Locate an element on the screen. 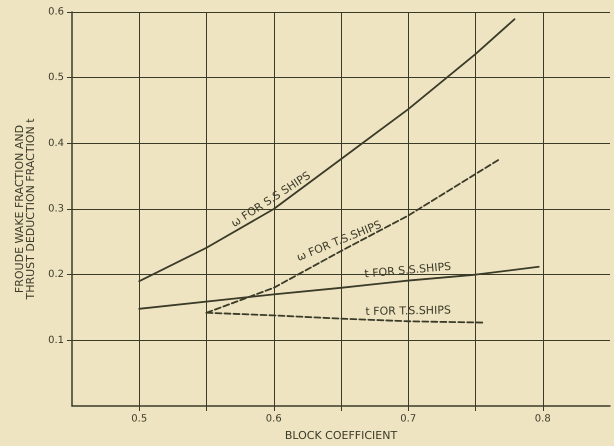 Image resolution: width=614 pixels, height=446 pixels. x-tick-label: 0.6 is located at coordinates (274, 419).